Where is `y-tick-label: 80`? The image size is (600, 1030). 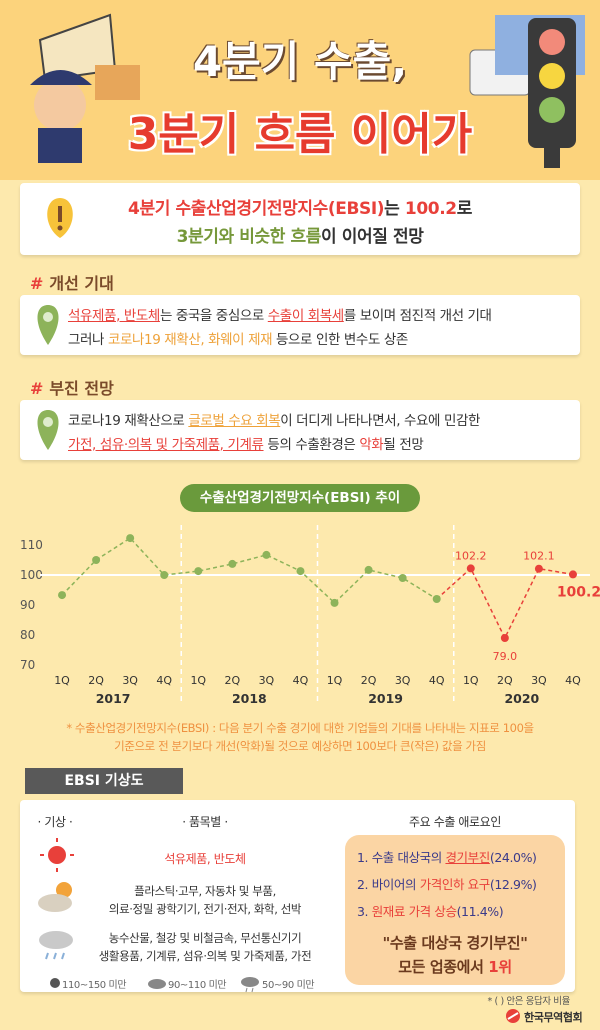
y-tick-label: 80 is located at coordinates (27, 635).